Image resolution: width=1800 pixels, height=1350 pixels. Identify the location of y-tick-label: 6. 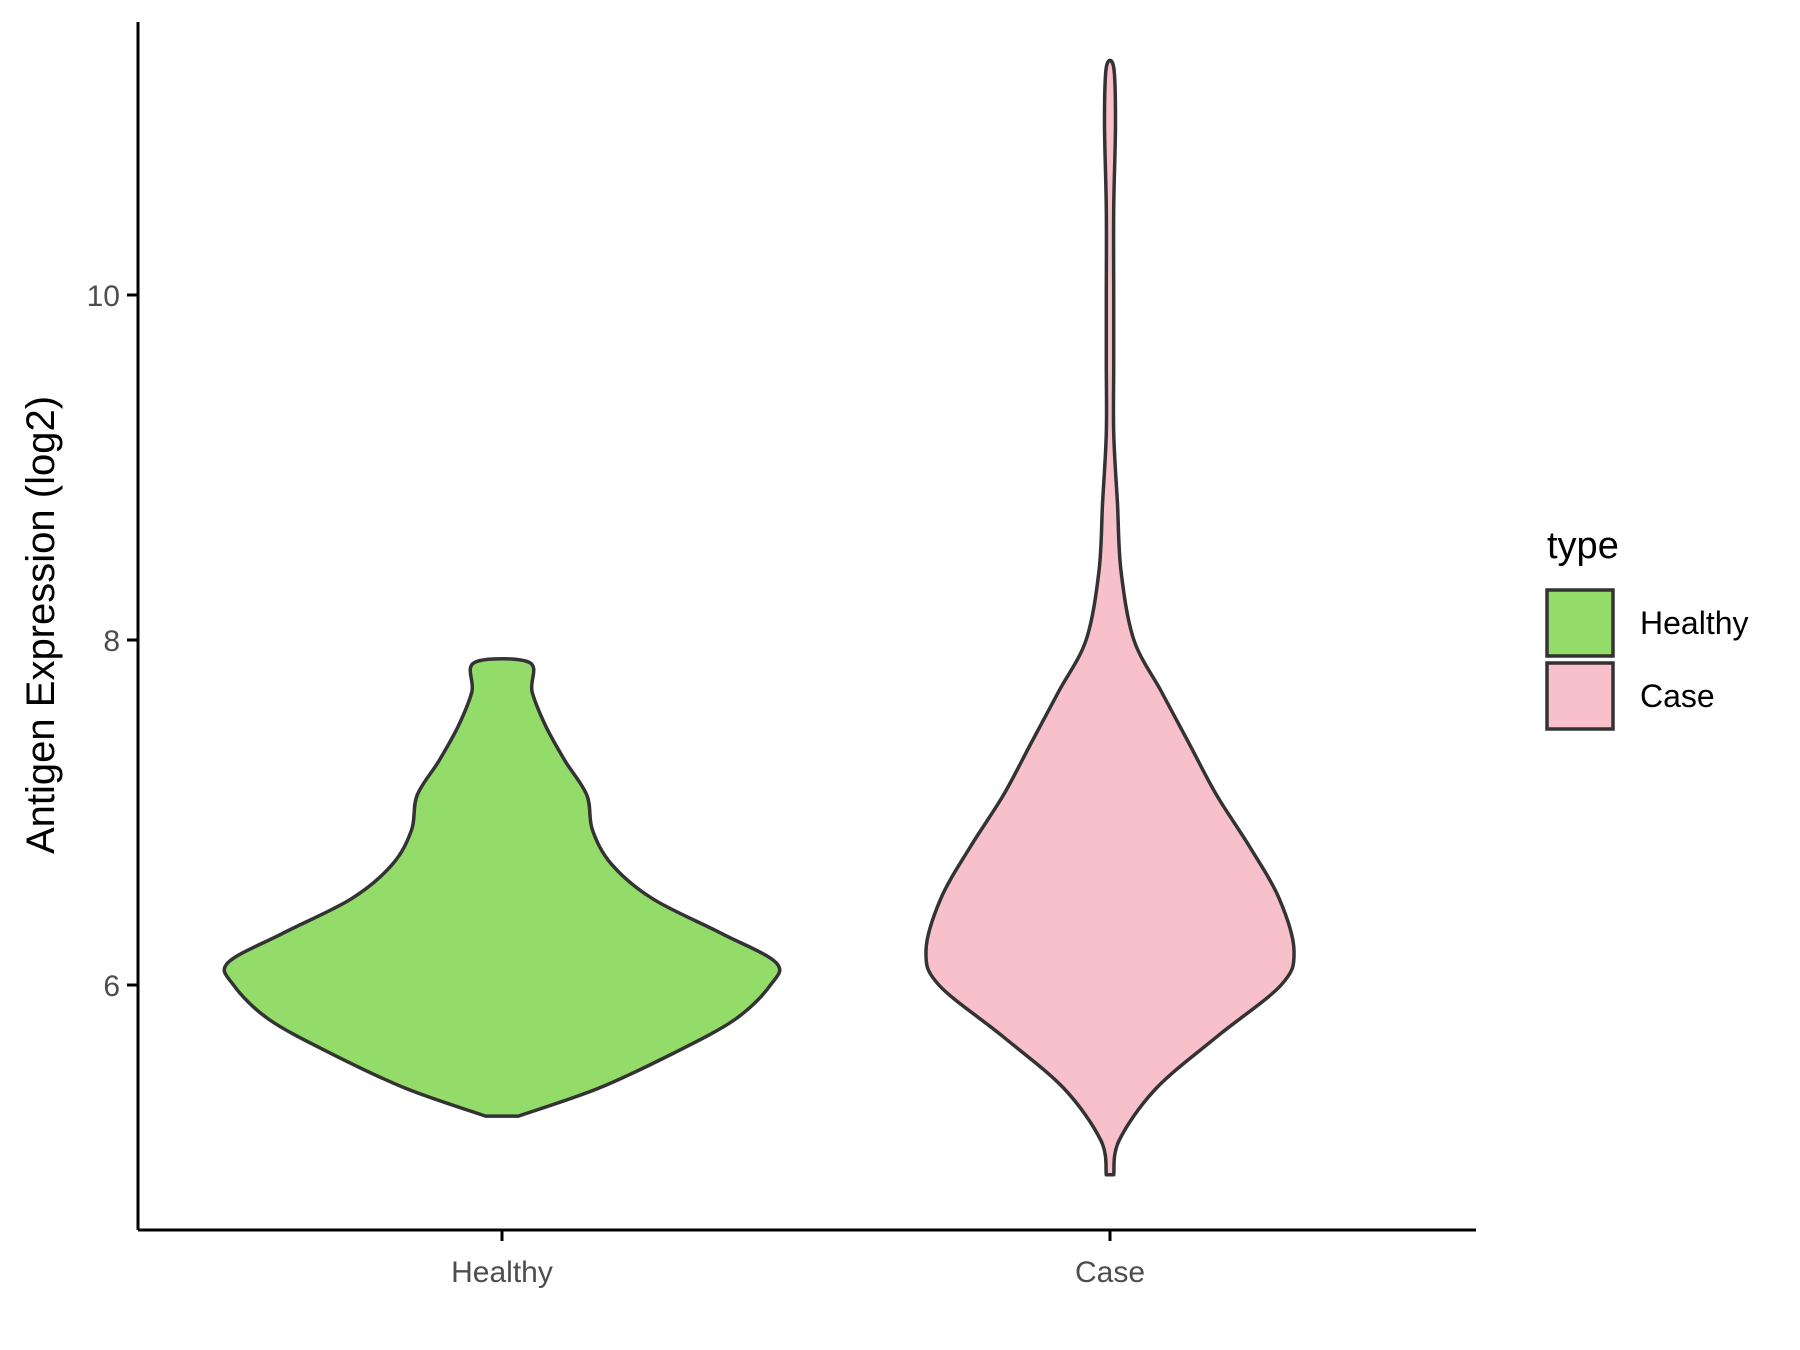
(111, 986).